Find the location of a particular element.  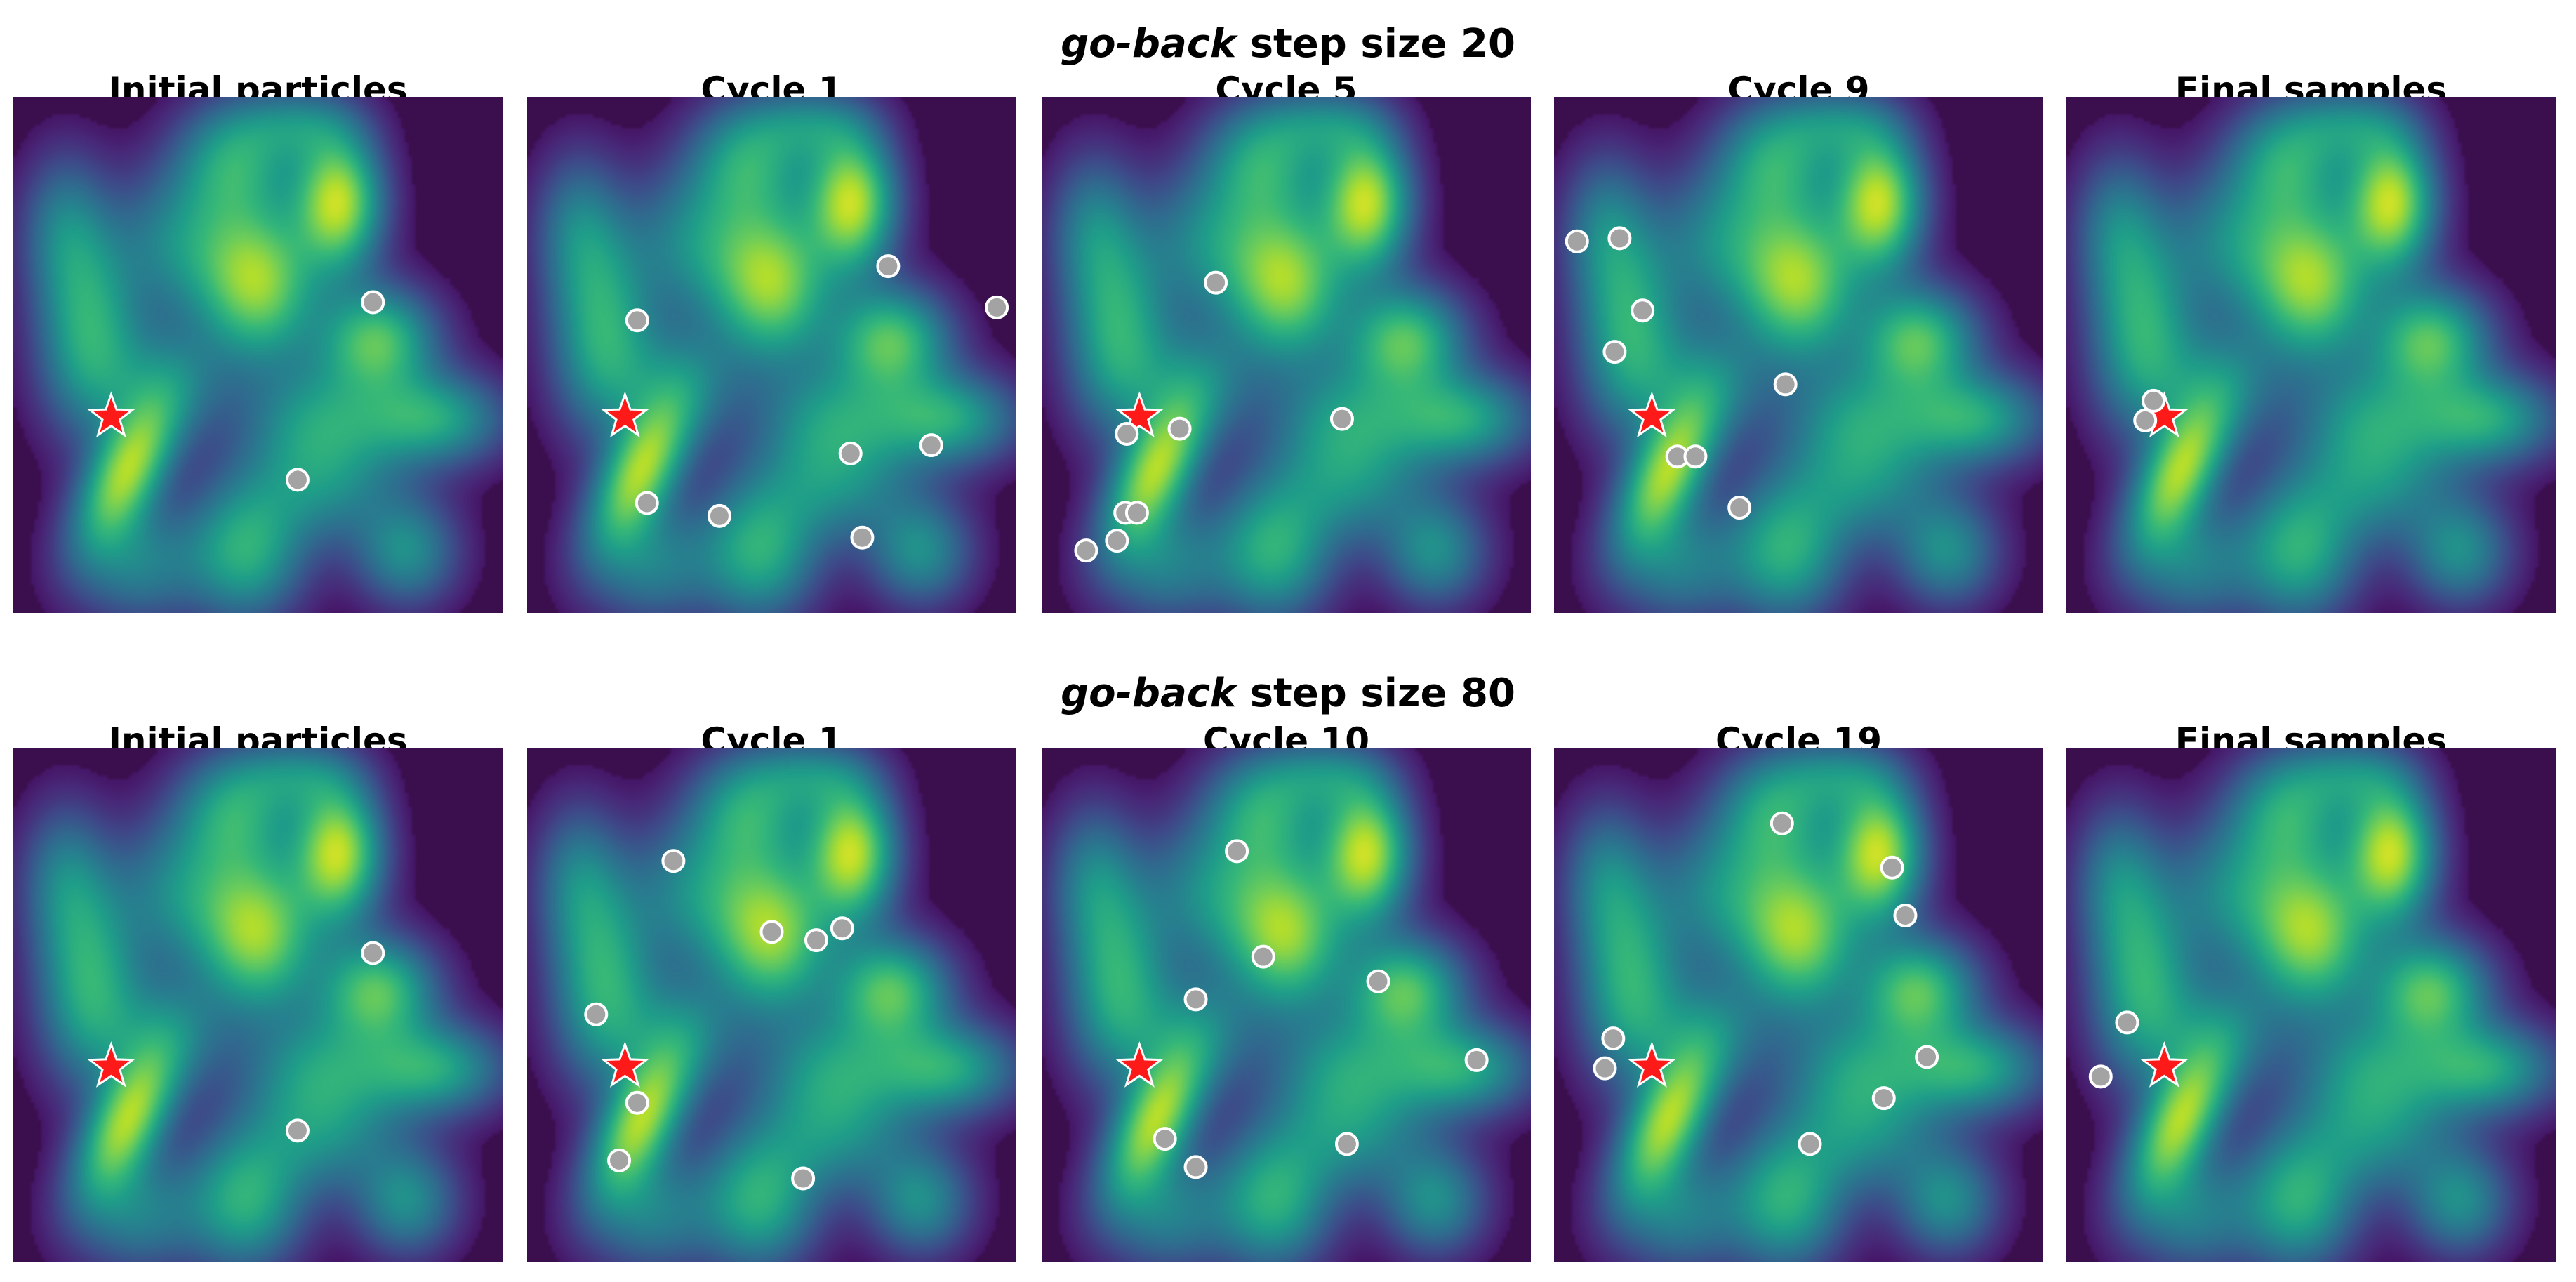

row-title-rest: step size 80 is located at coordinates (1376, 693).